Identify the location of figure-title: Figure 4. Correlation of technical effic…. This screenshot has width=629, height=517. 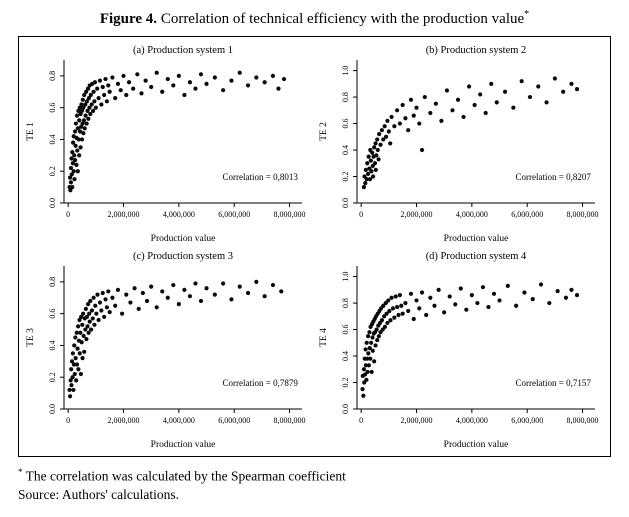
(314, 14).